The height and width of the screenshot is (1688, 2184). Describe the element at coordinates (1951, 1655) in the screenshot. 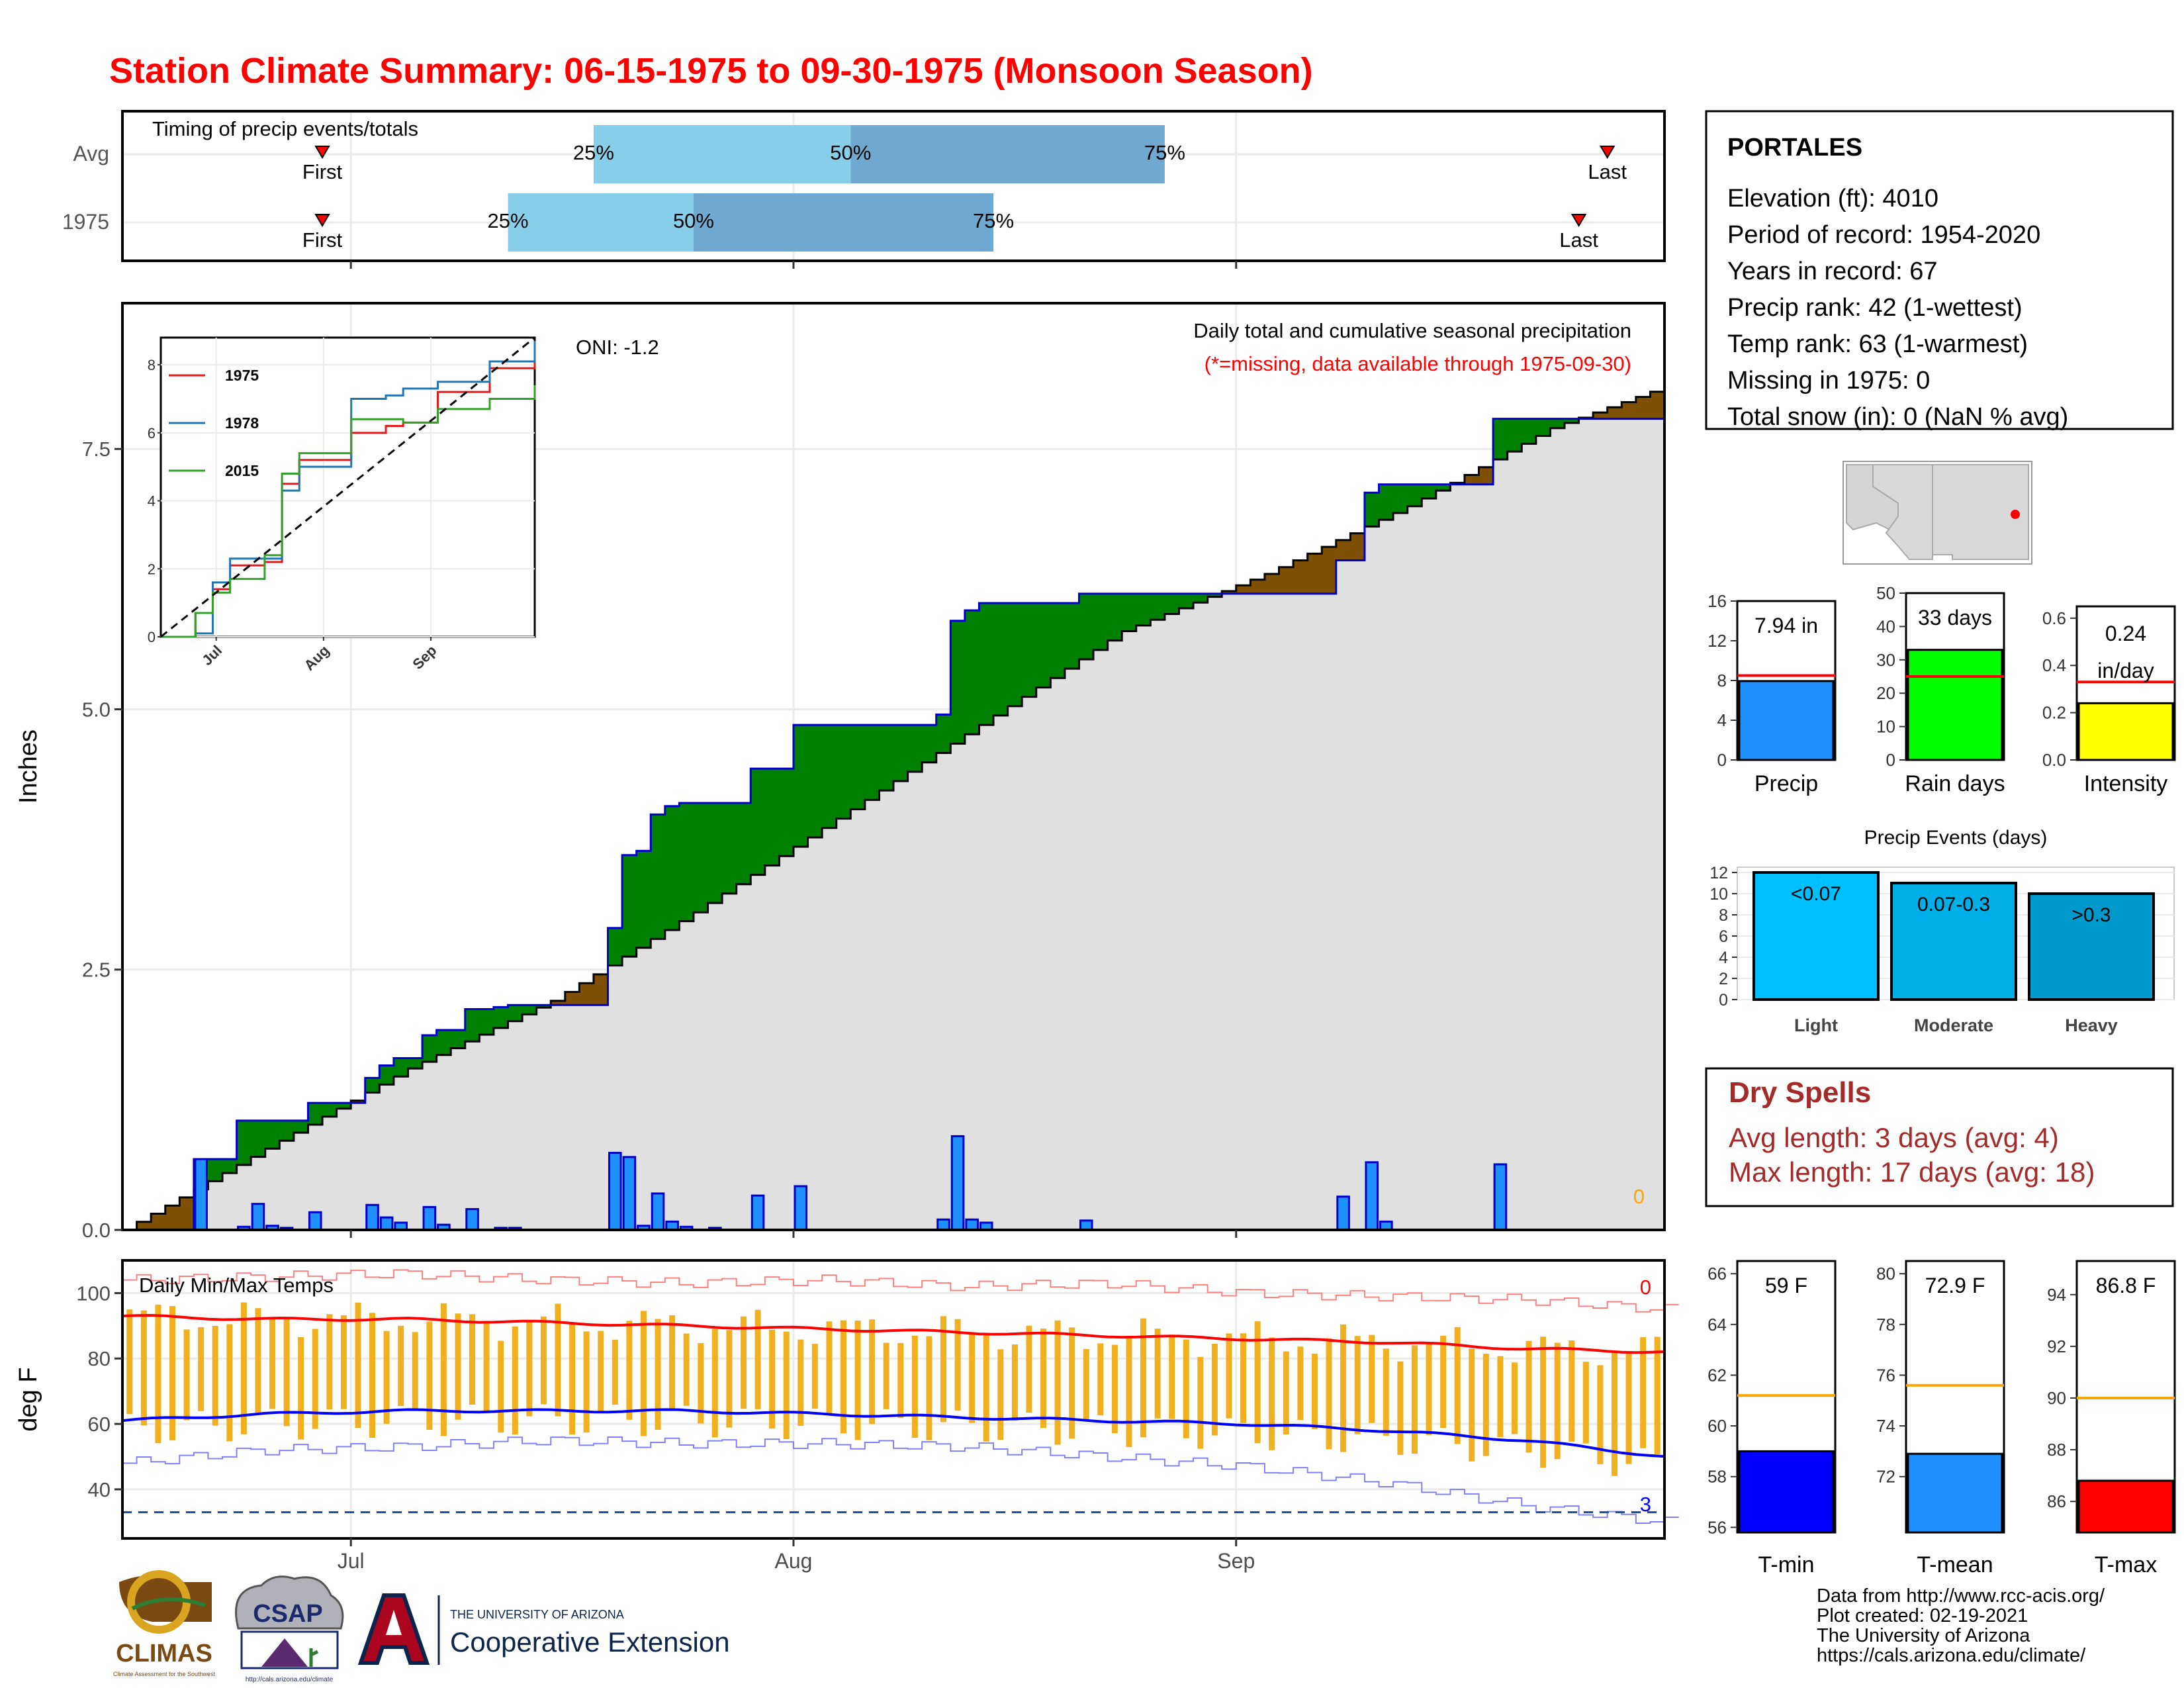

I see `credit-line: https://cals.arizona.edu/climate/` at that location.